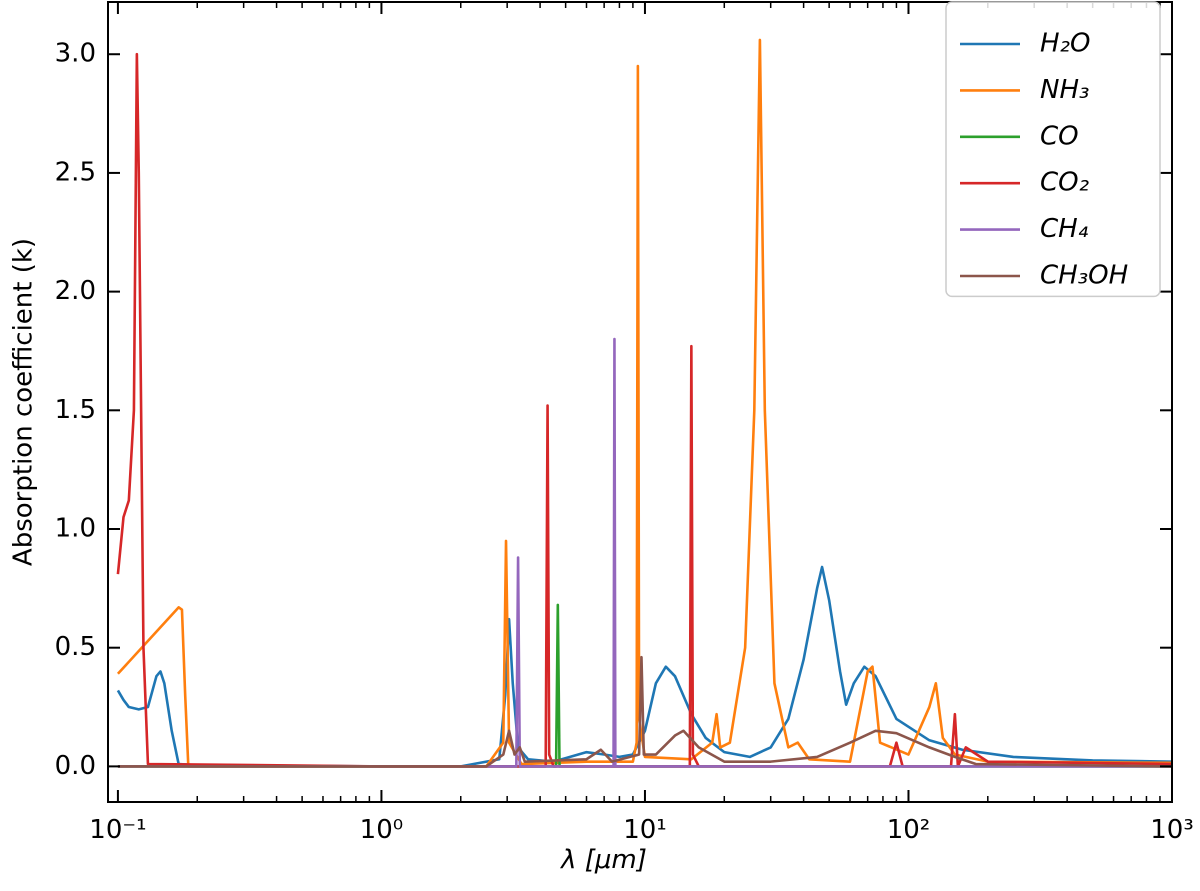  What do you see at coordinates (1084, 276) in the screenshot?
I see `legend-label: CH₃OH` at bounding box center [1084, 276].